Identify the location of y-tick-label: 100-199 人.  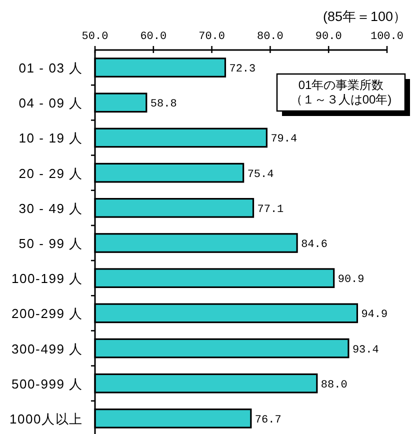
(47, 278).